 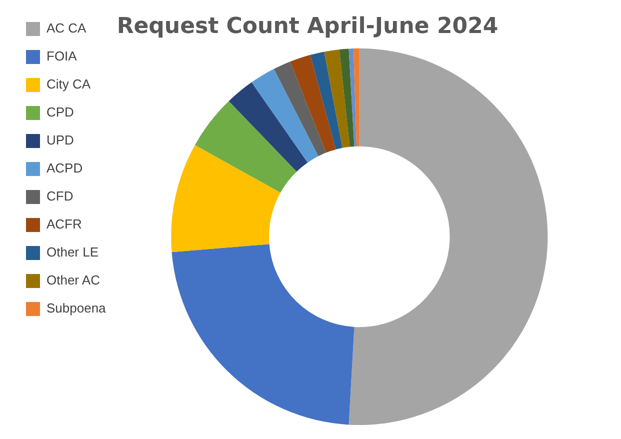 What do you see at coordinates (76, 308) in the screenshot?
I see `legend-label: Subpoena` at bounding box center [76, 308].